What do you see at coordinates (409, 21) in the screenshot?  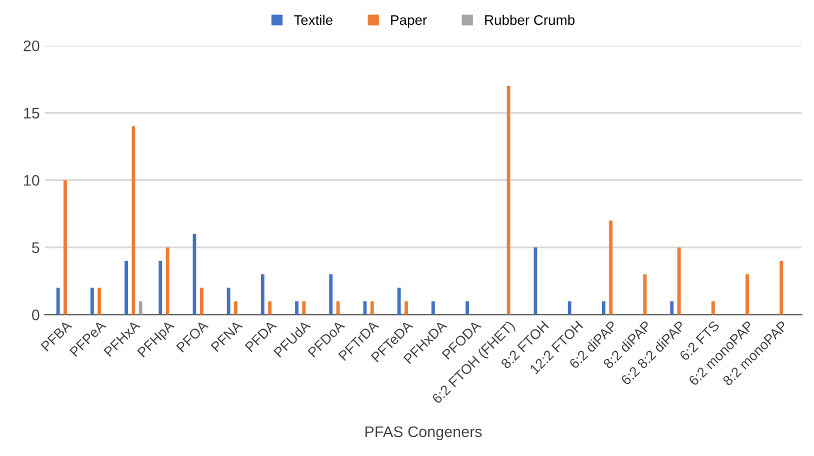 I see `legend-label: Paper` at bounding box center [409, 21].